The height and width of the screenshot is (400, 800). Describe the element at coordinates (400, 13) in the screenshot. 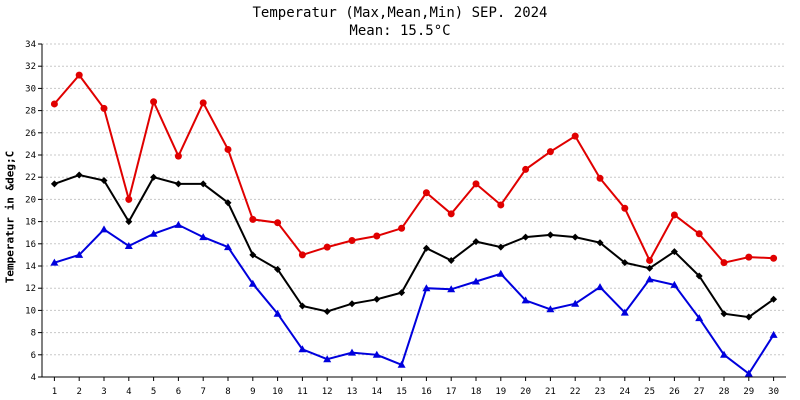

I see `chart-title: Temperatur (Max,Mean,Min) SEP. 2024` at that location.